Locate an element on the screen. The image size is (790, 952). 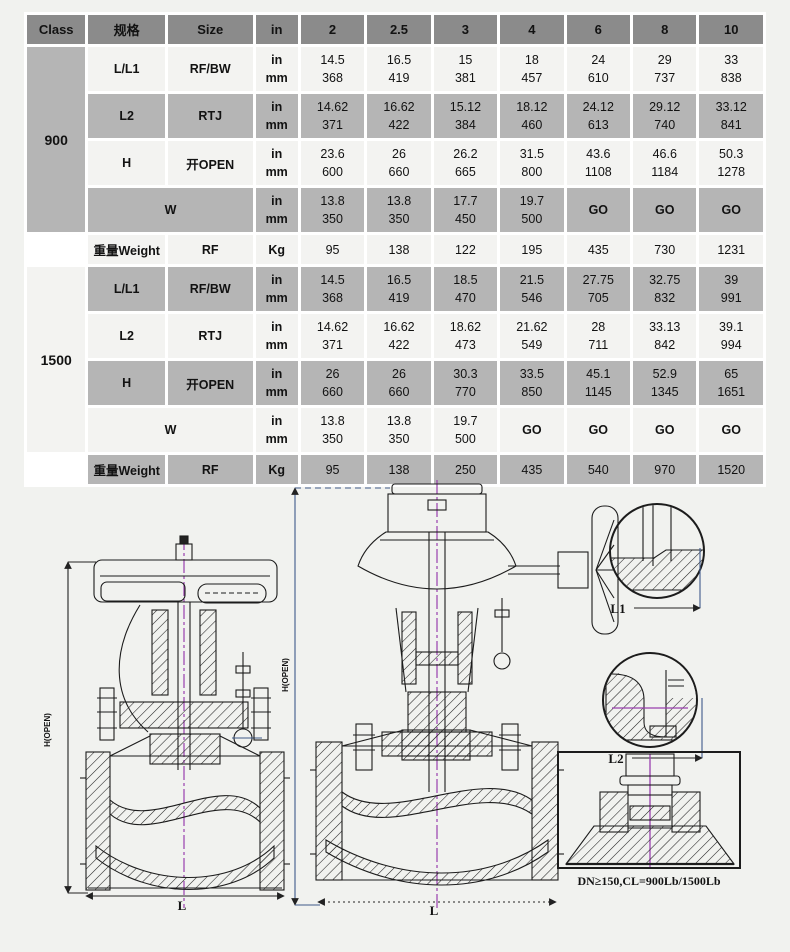
center-length-dimension-label: L is located at coordinates (434, 910).